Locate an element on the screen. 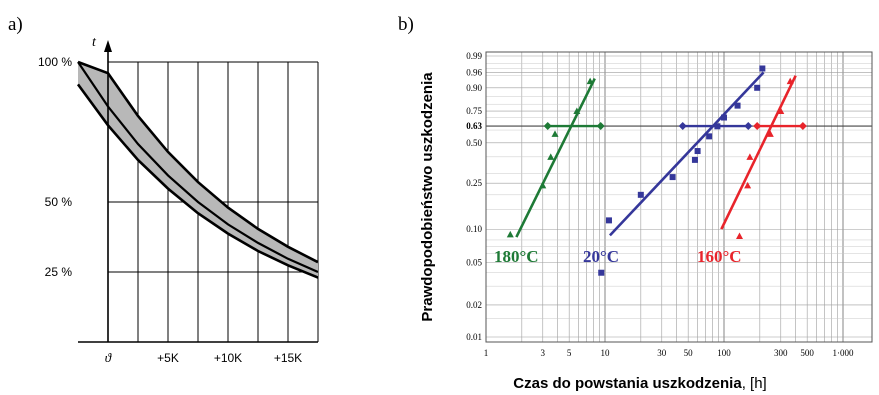 The width and height of the screenshot is (879, 395). panel-a-letter: a) is located at coordinates (15, 24).